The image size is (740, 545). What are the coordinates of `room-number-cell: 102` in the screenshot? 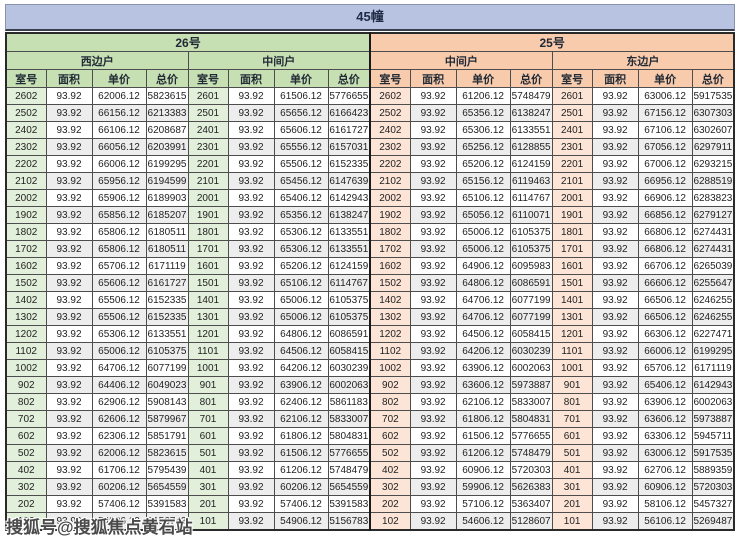 It's located at (26, 521).